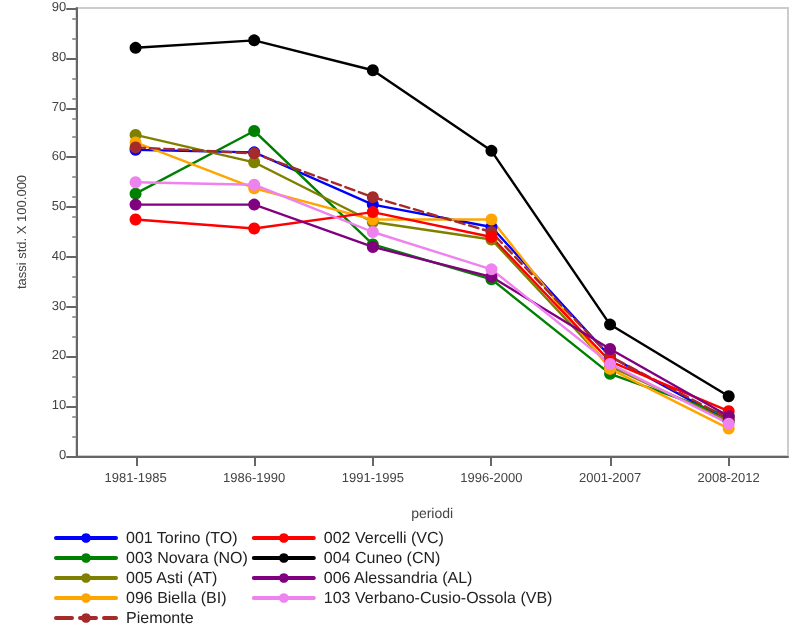  I want to click on legend-label: 002 Vercelli (VC), so click(384, 538).